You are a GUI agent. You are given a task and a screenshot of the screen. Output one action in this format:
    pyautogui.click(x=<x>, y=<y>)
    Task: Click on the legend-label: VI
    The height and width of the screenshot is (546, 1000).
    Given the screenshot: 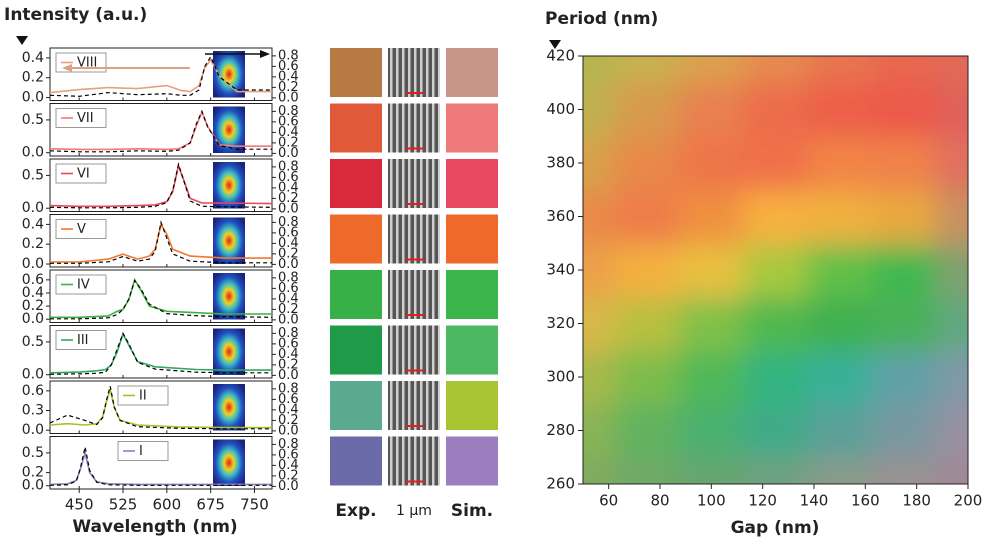 What is the action you would take?
    pyautogui.click(x=83, y=174)
    